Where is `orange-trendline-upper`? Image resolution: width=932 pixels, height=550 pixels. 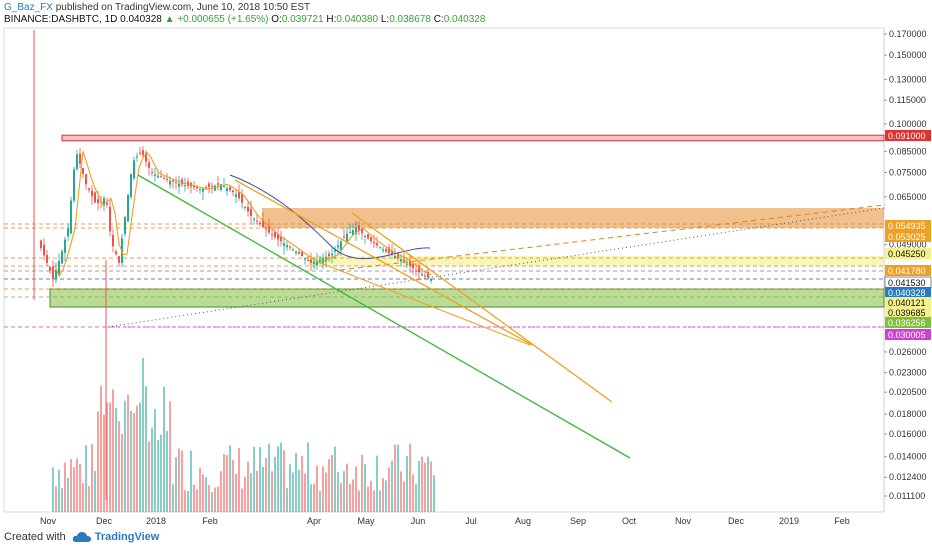 orange-trendline-upper is located at coordinates (383, 262).